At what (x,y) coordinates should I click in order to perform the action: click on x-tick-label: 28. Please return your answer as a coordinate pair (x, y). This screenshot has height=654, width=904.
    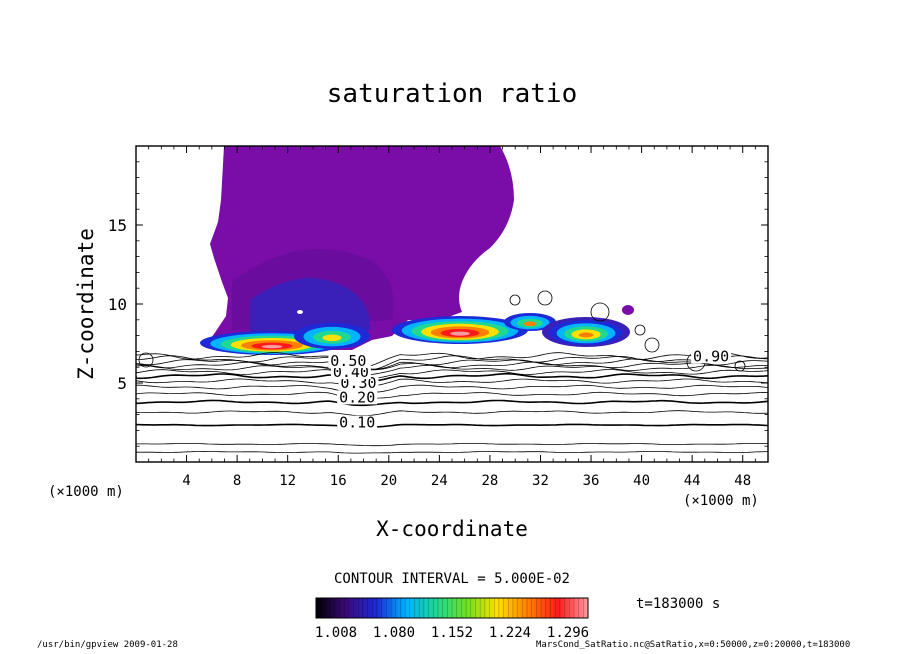
    Looking at the image, I should click on (489, 481).